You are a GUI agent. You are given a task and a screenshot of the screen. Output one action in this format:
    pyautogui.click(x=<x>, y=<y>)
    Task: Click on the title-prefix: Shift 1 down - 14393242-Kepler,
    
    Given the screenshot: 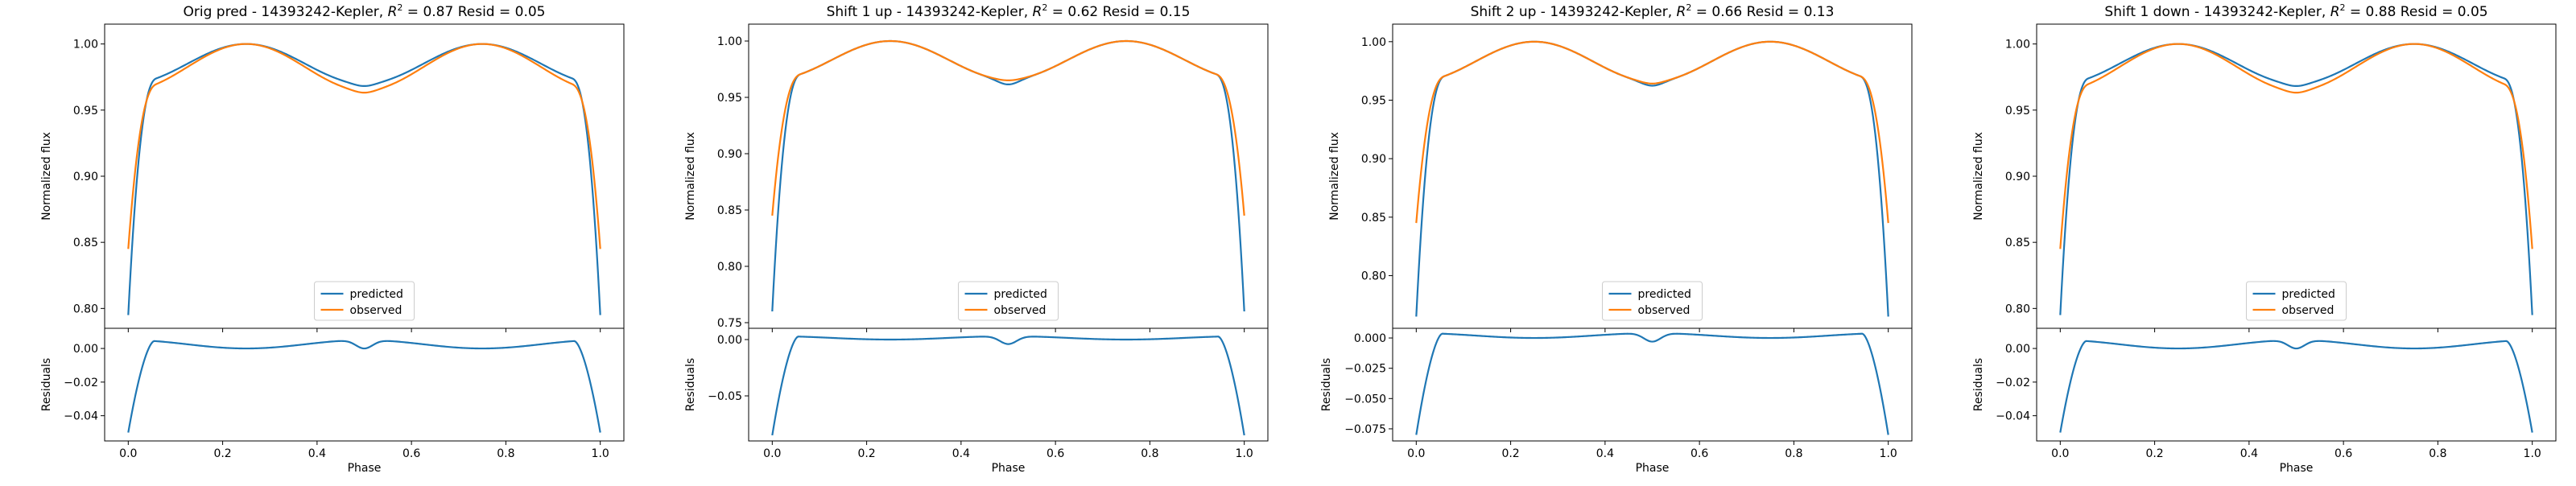 What is the action you would take?
    pyautogui.click(x=2217, y=12)
    